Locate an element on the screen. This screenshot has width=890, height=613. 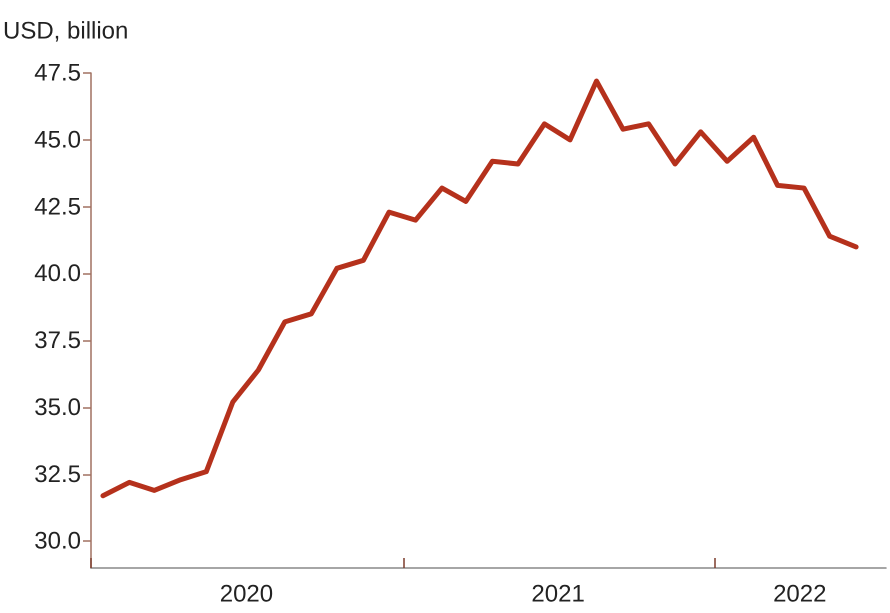
y-tick-label: 32.5 is located at coordinates (57, 474).